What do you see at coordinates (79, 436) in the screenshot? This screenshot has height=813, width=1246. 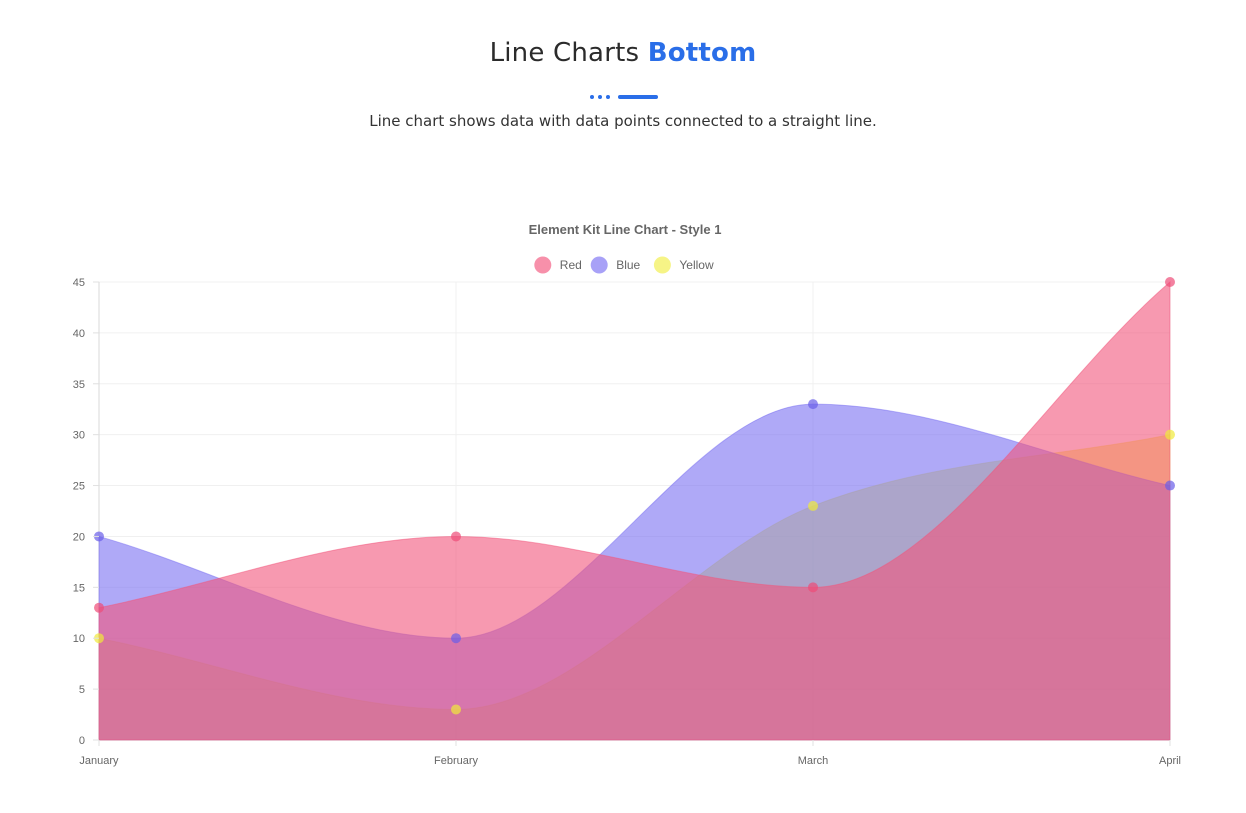 I see `y-tick-label: 30` at bounding box center [79, 436].